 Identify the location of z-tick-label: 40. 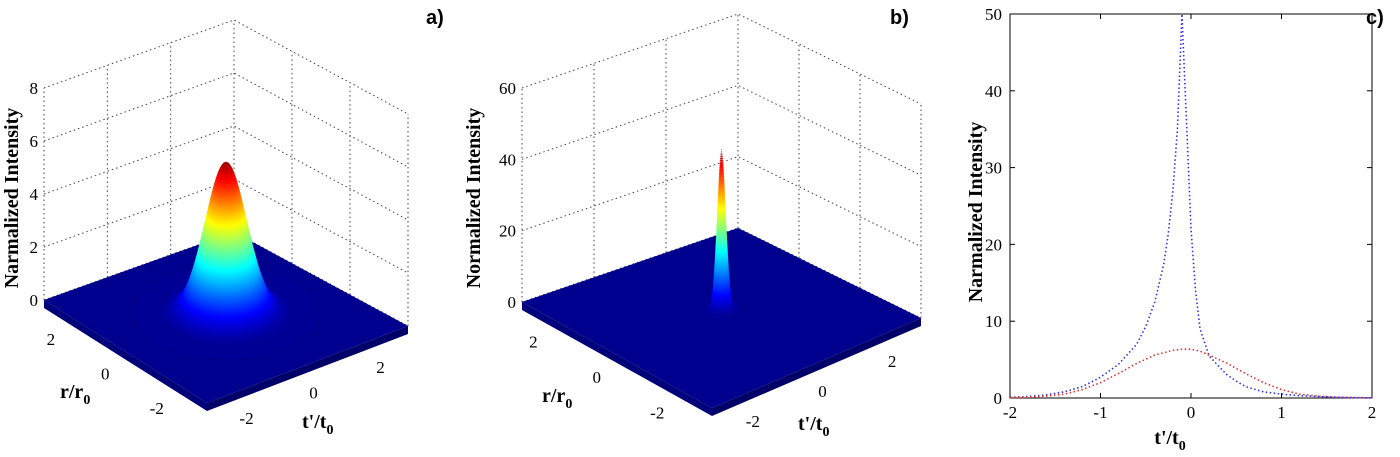
(507, 159).